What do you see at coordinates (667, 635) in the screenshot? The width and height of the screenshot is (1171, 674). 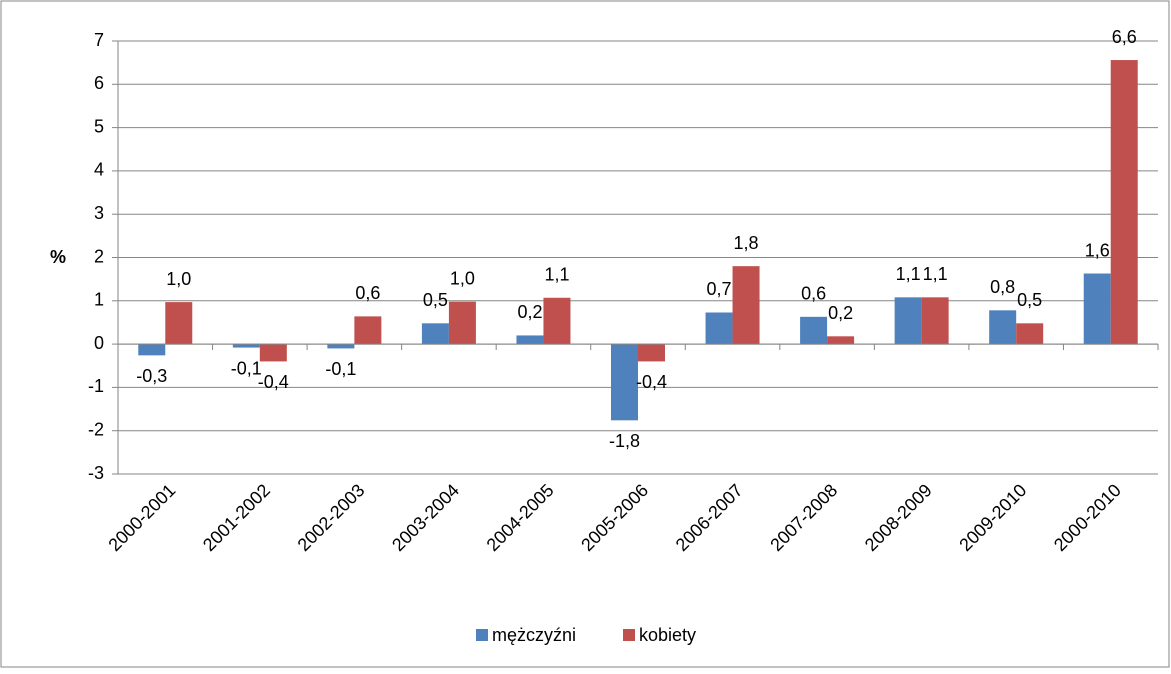 I see `legend-label: kobiety` at bounding box center [667, 635].